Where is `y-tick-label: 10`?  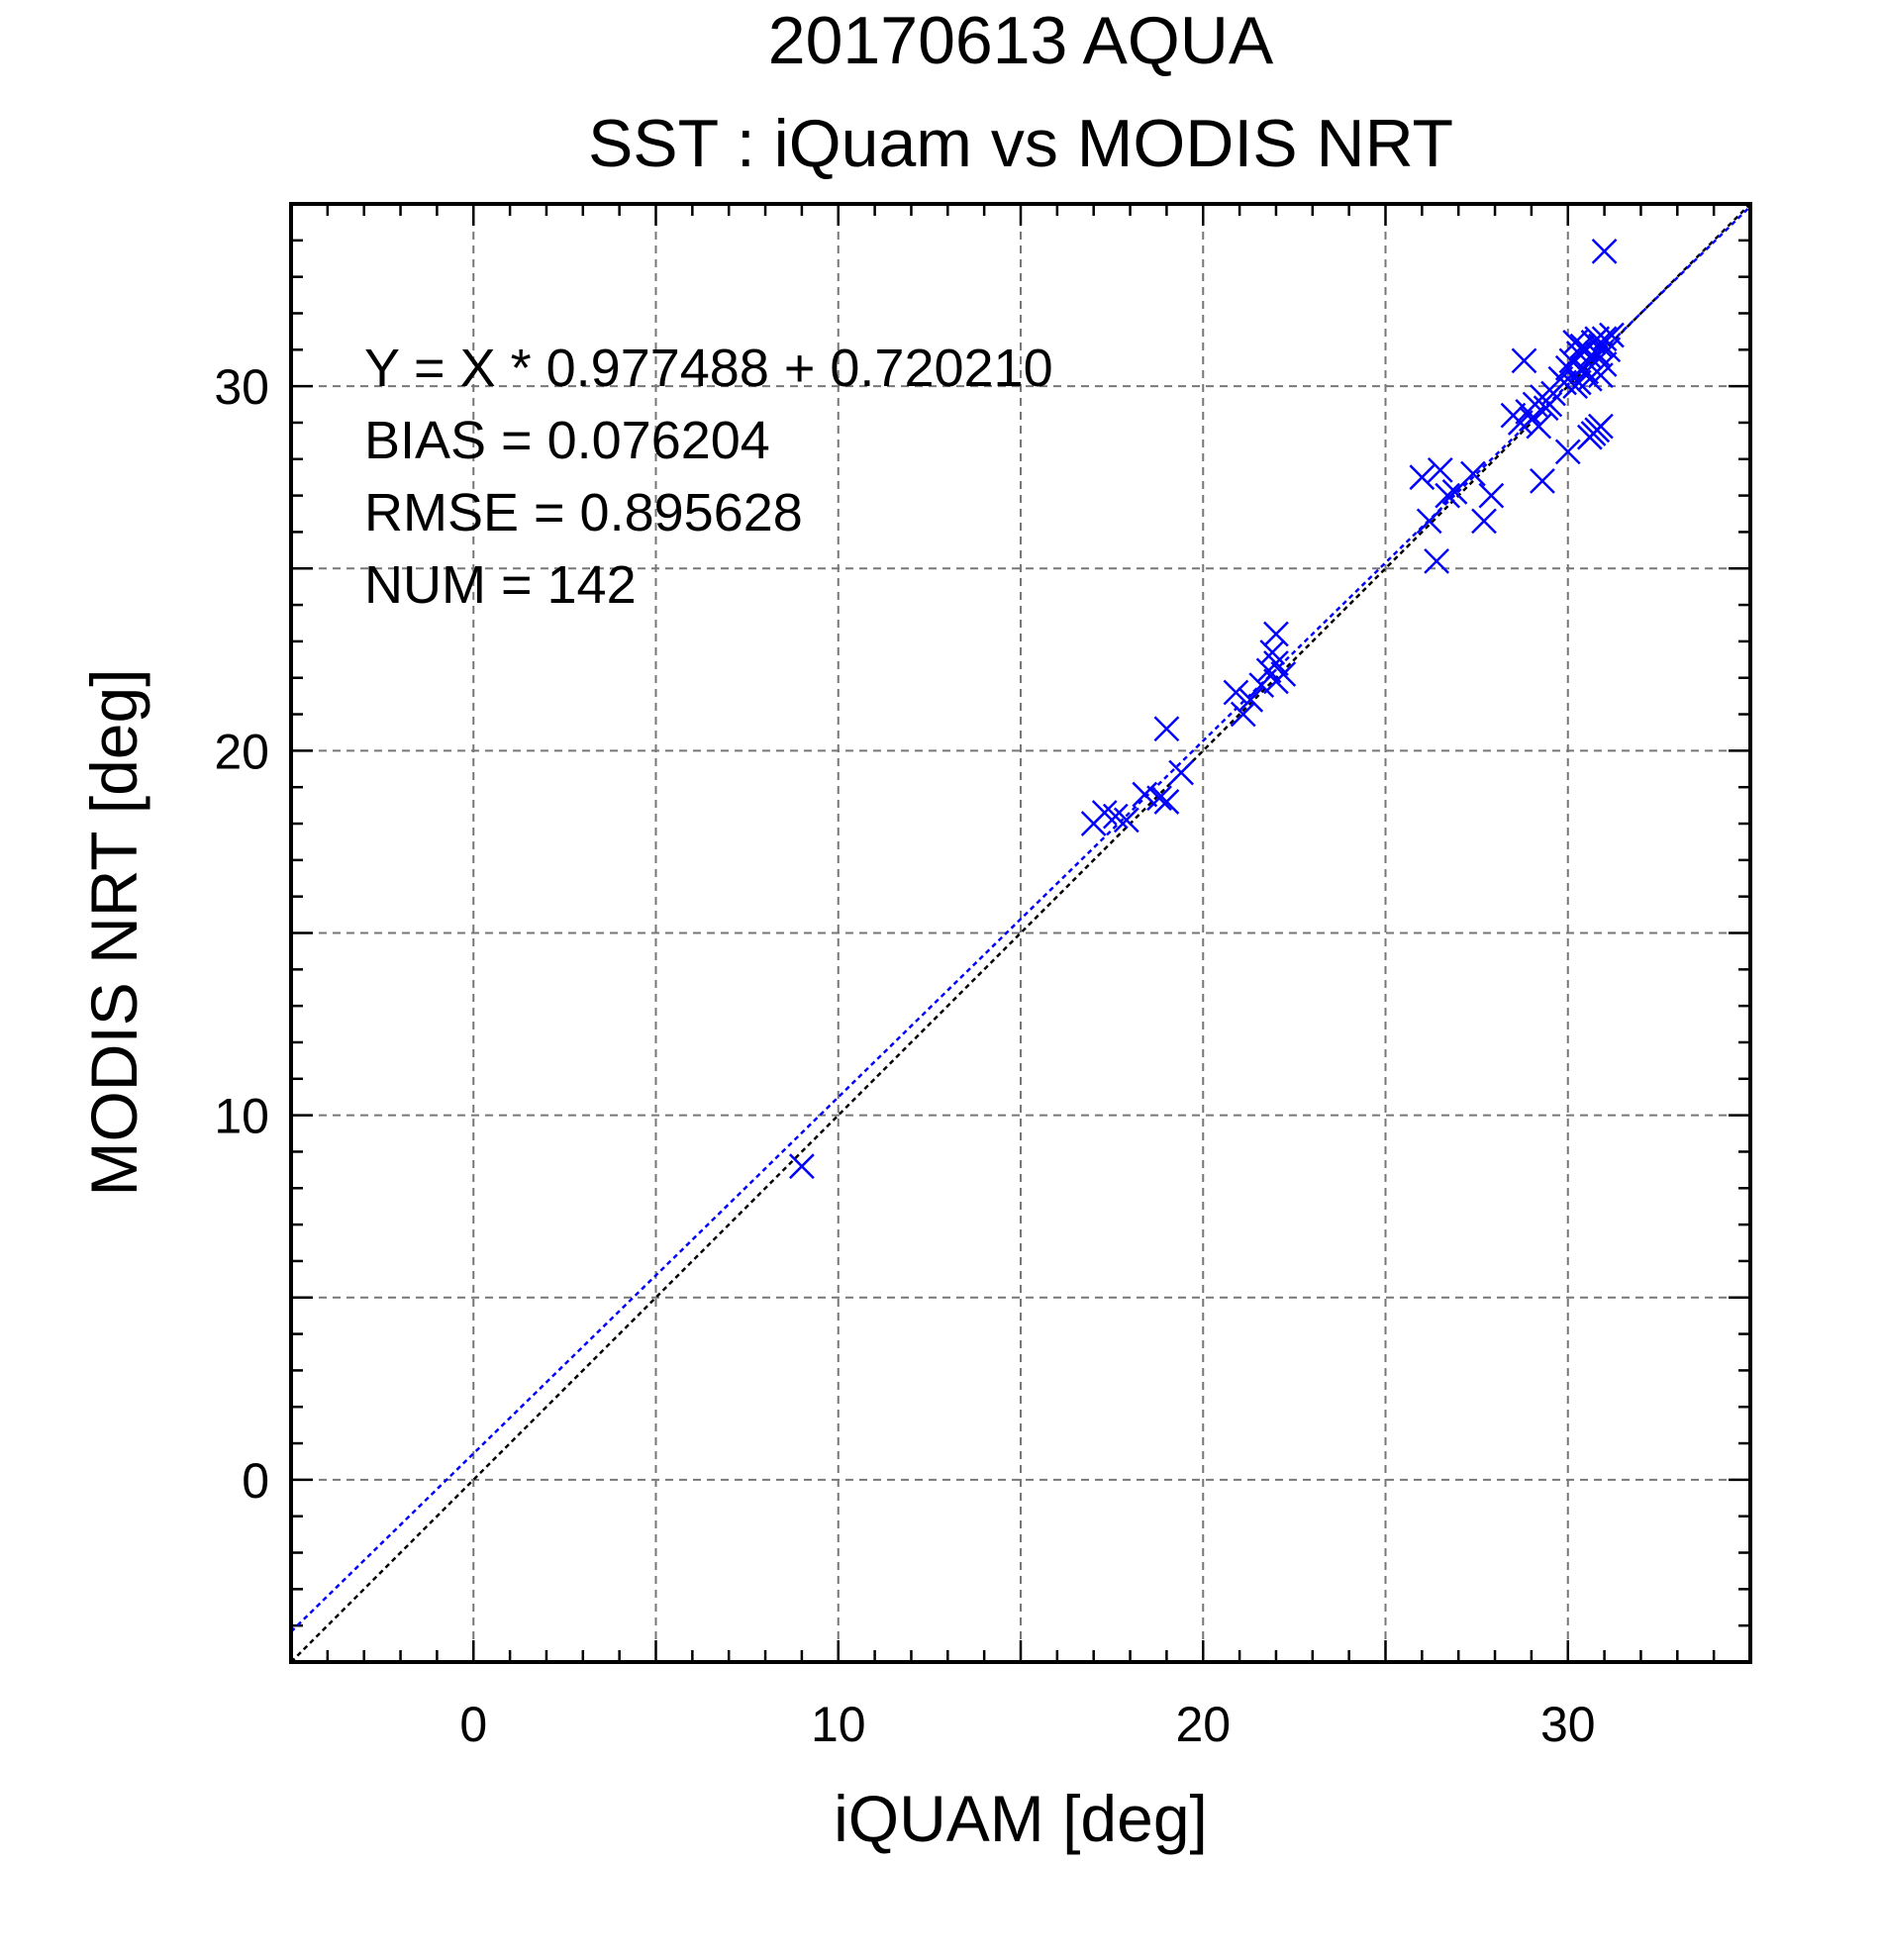 y-tick-label: 10 is located at coordinates (242, 1116).